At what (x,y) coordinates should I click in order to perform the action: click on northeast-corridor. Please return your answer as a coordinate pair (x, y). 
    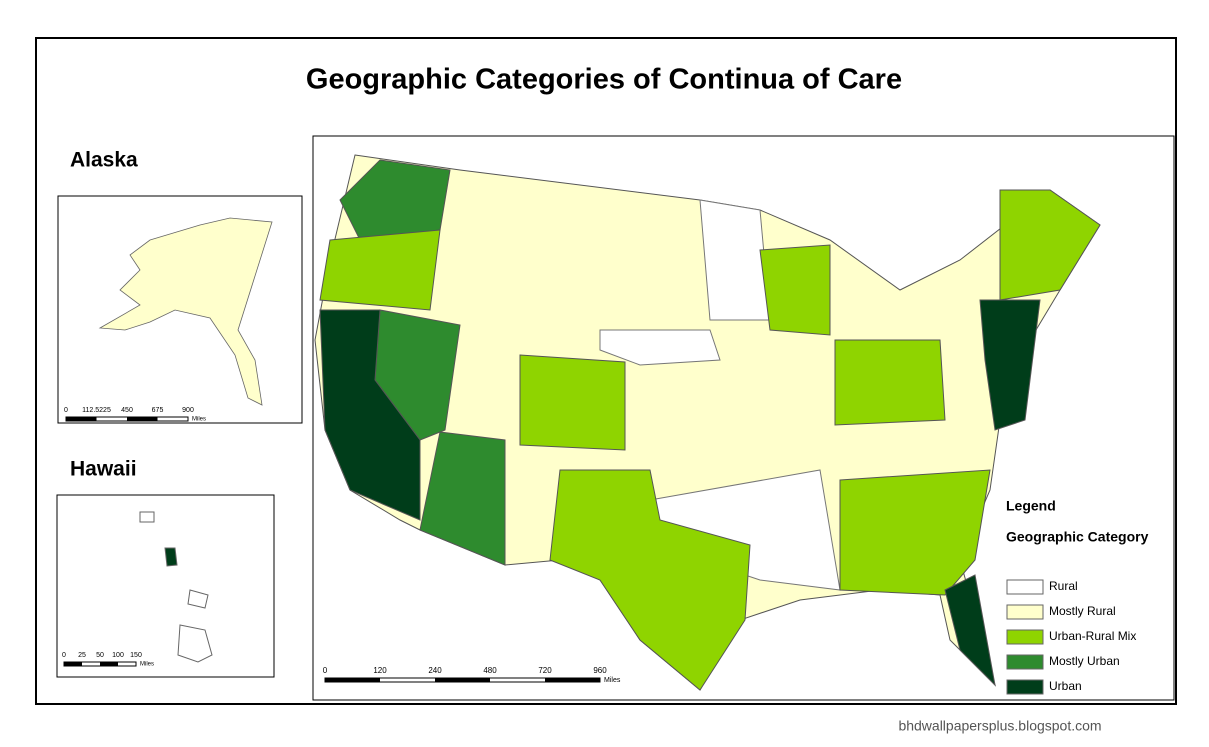
    Looking at the image, I should click on (1010, 365).